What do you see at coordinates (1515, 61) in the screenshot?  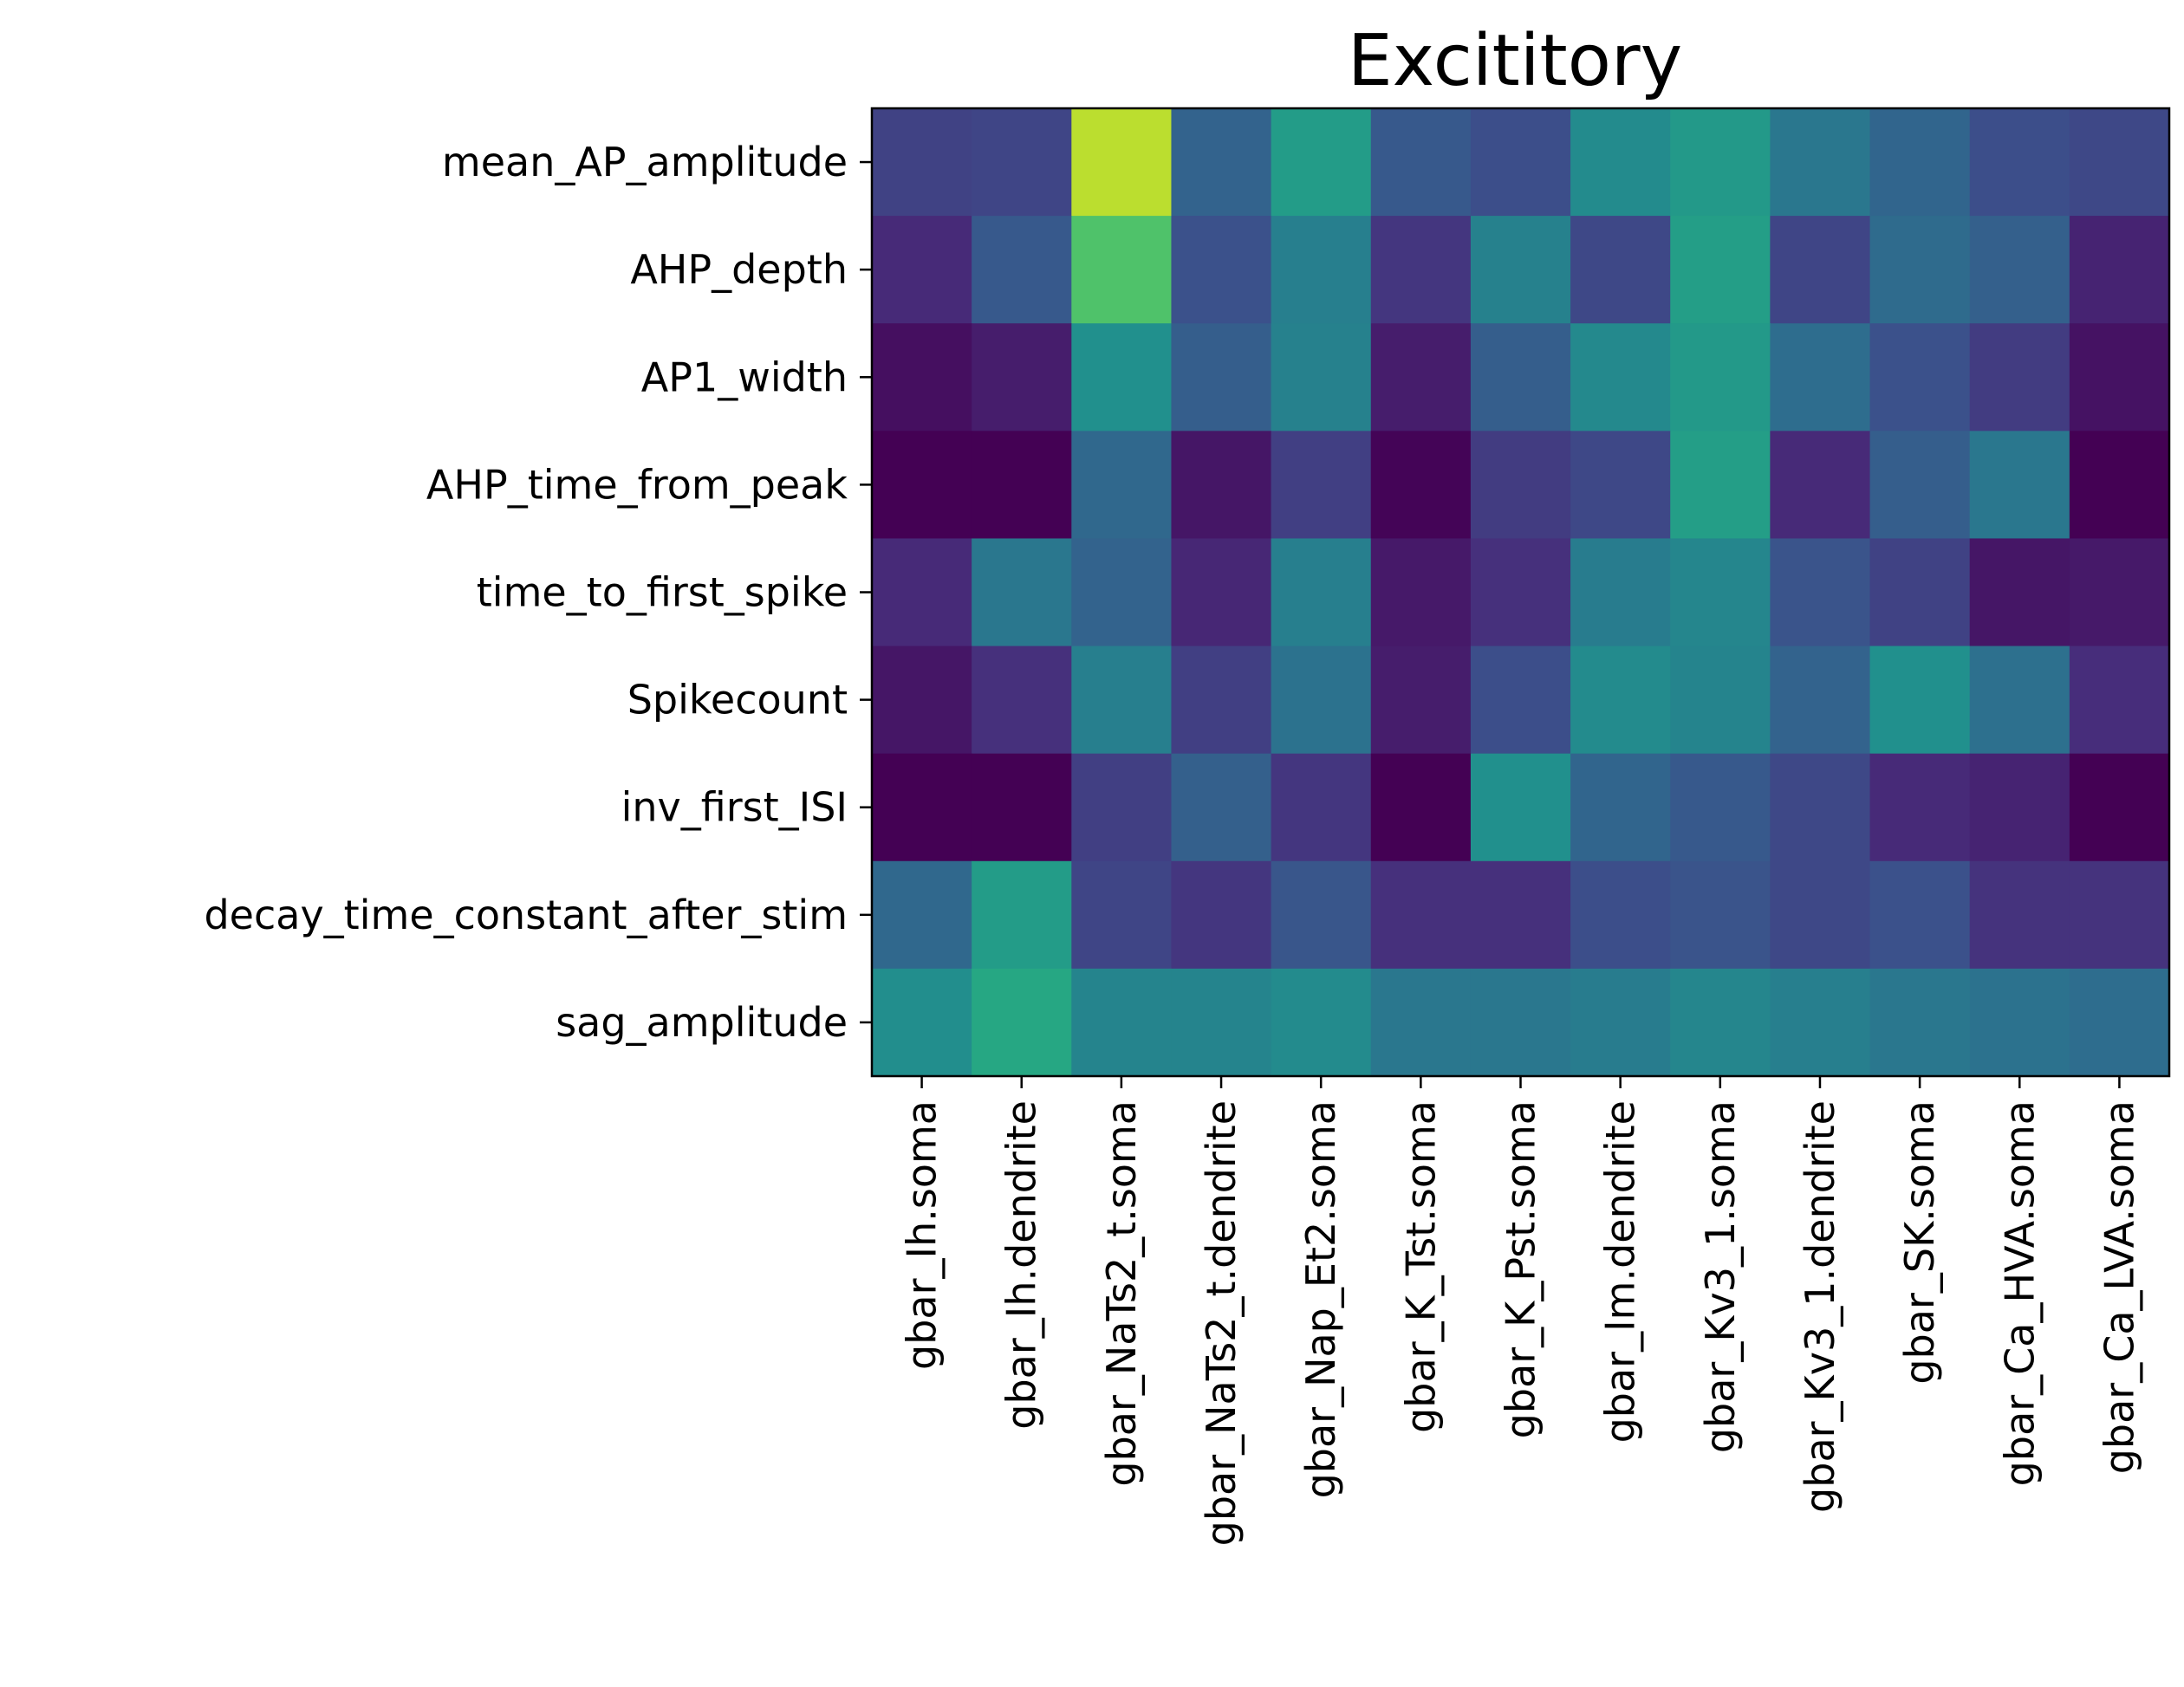 I see `chart-title: Excititory` at bounding box center [1515, 61].